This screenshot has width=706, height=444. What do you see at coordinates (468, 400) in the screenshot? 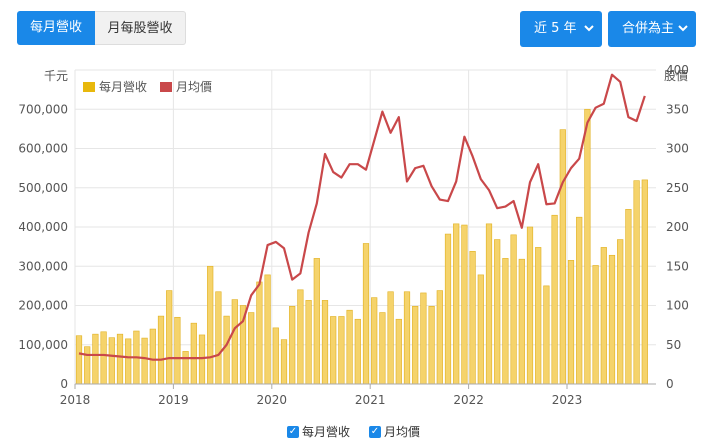
I see `x-tick-label: 2022` at bounding box center [468, 400].